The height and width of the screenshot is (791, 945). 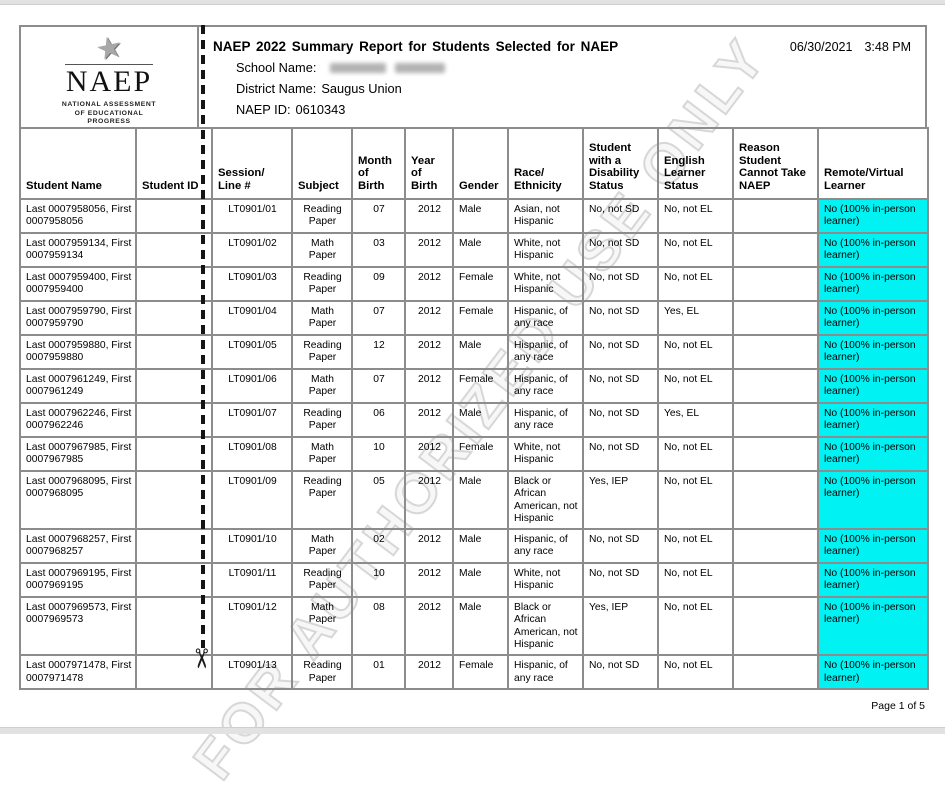 I want to click on cell-session-line: LT0901/05, so click(x=252, y=352).